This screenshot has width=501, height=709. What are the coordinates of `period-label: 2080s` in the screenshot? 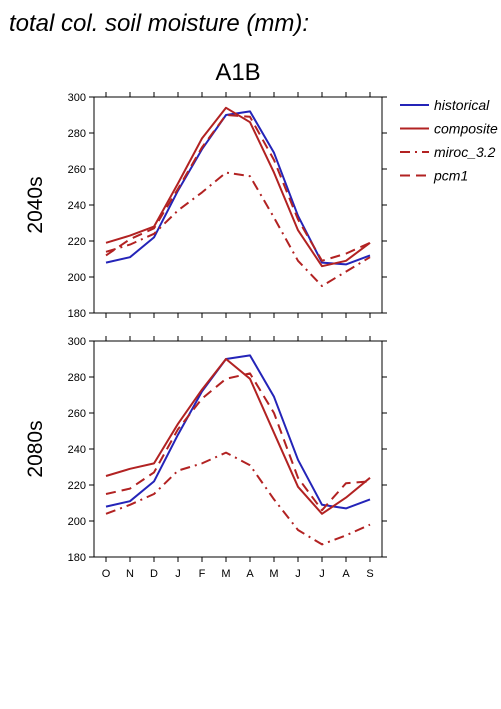 It's located at (35, 448).